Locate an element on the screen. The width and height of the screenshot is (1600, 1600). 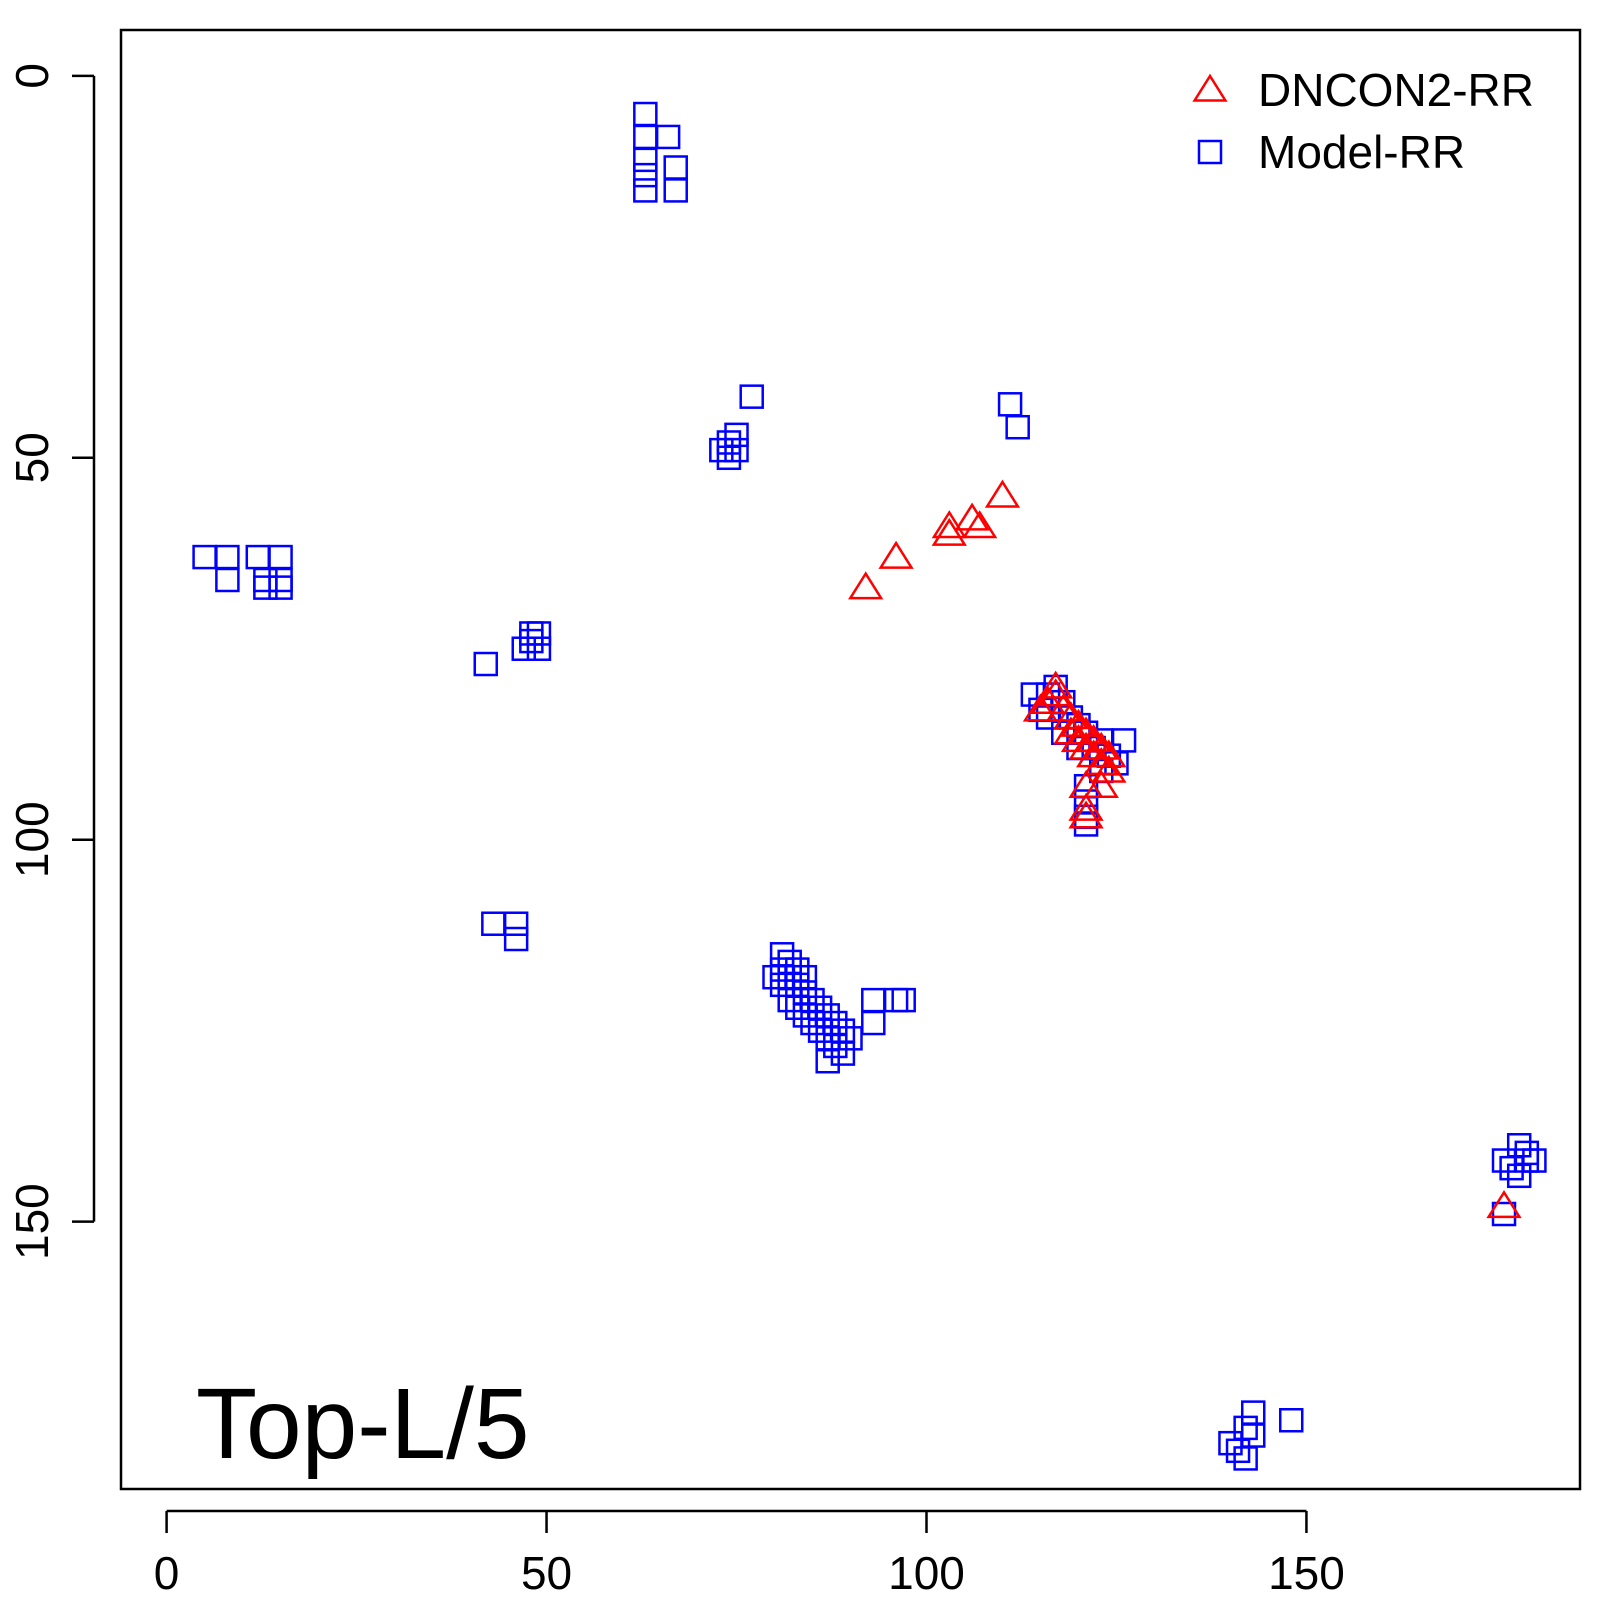
x-tick-label: 100 is located at coordinates (926, 1573).